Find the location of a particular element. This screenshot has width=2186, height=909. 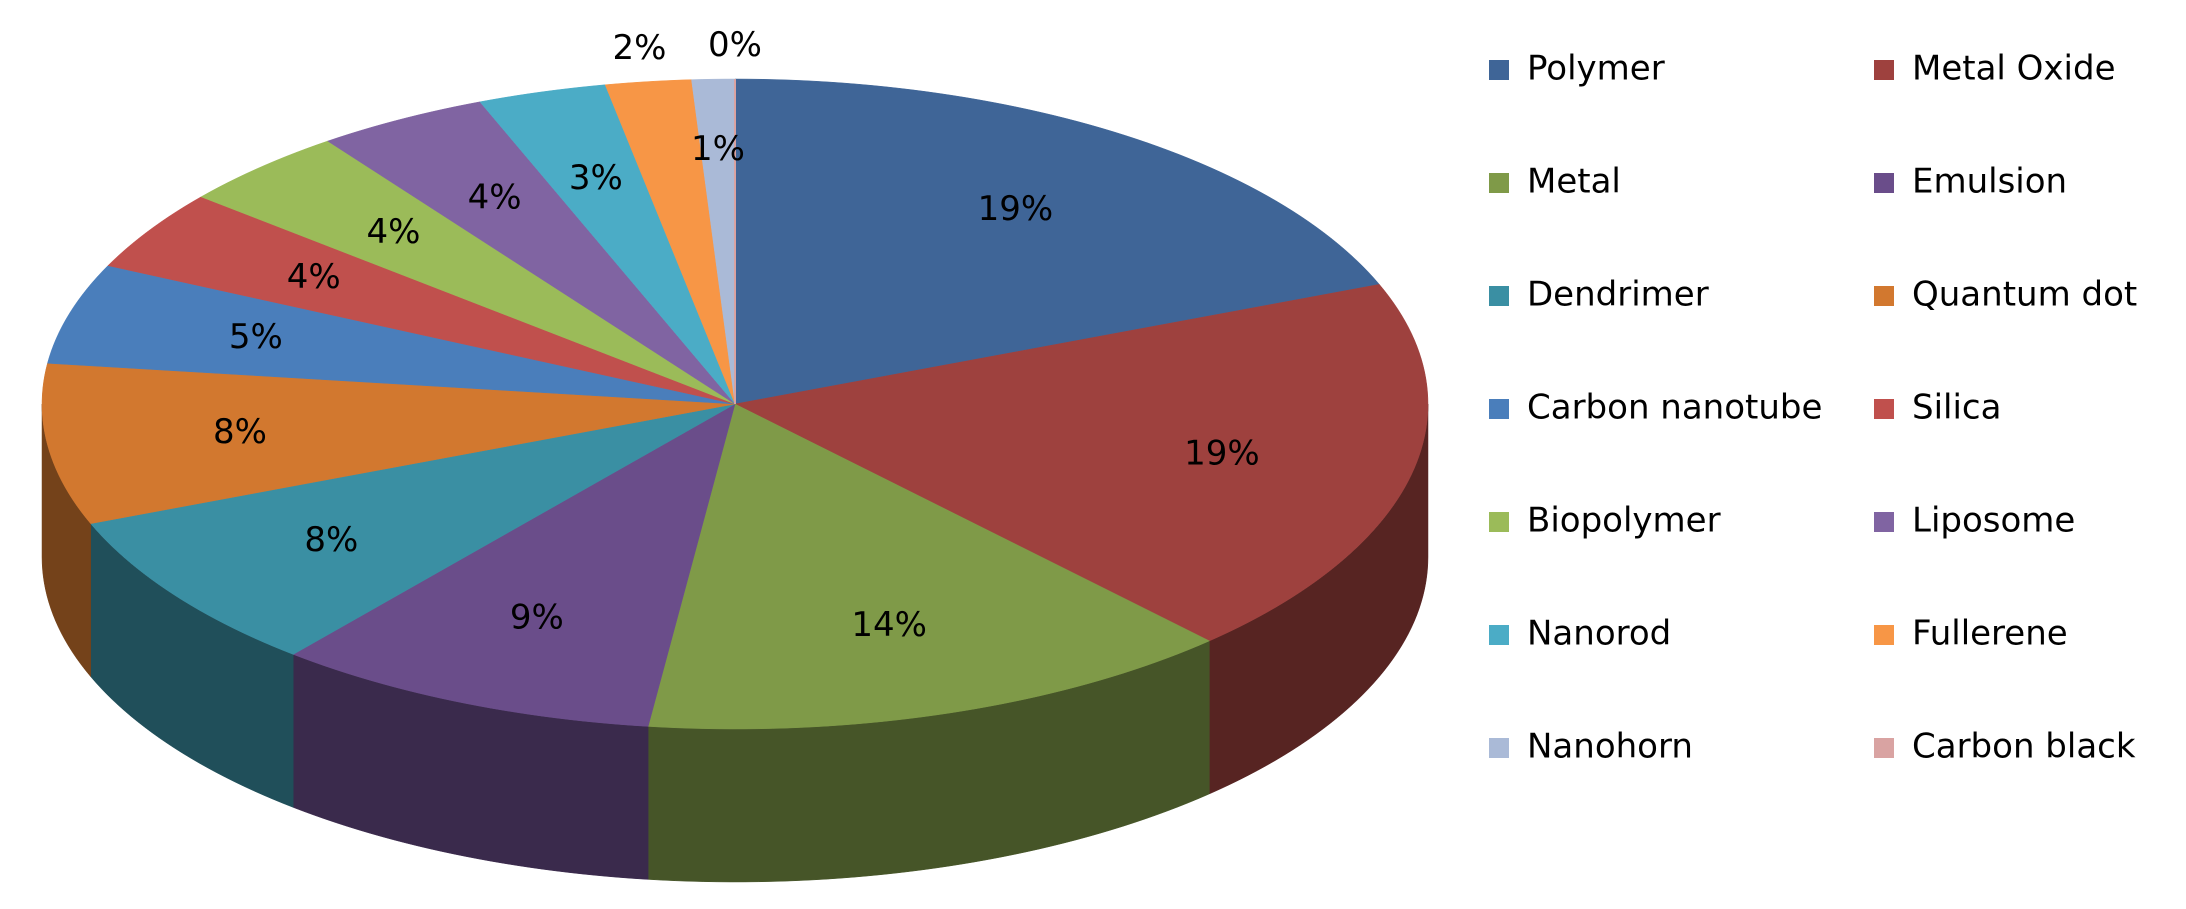

legend-label: Metal is located at coordinates (1574, 182).